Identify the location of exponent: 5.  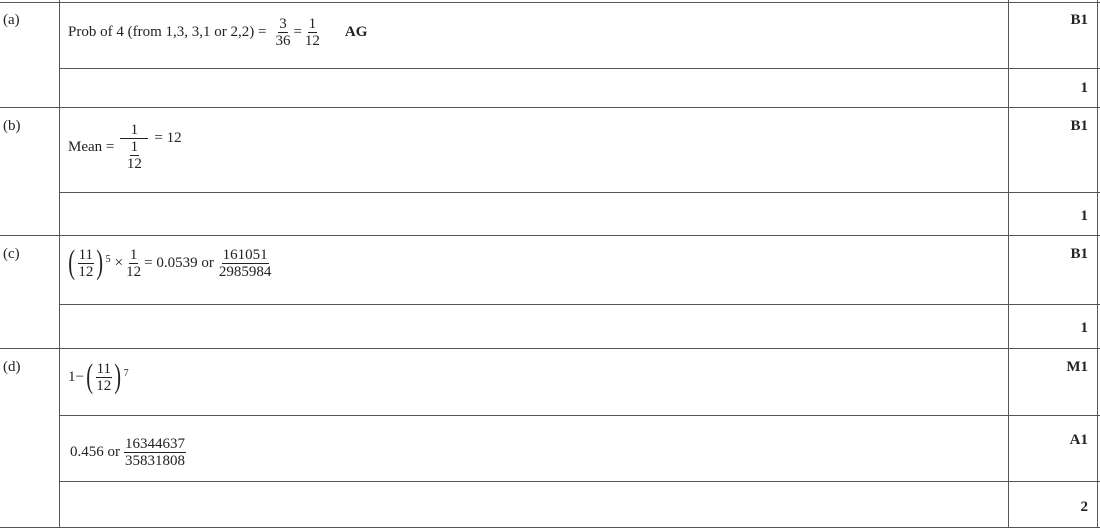
(108, 259).